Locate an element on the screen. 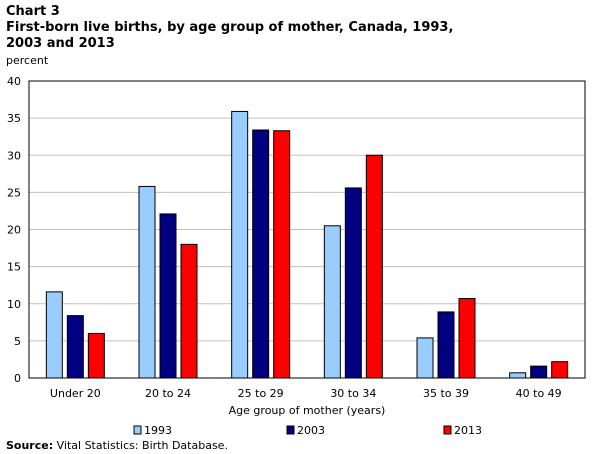 The width and height of the screenshot is (605, 454). y-tick-label: 30 is located at coordinates (14, 155).